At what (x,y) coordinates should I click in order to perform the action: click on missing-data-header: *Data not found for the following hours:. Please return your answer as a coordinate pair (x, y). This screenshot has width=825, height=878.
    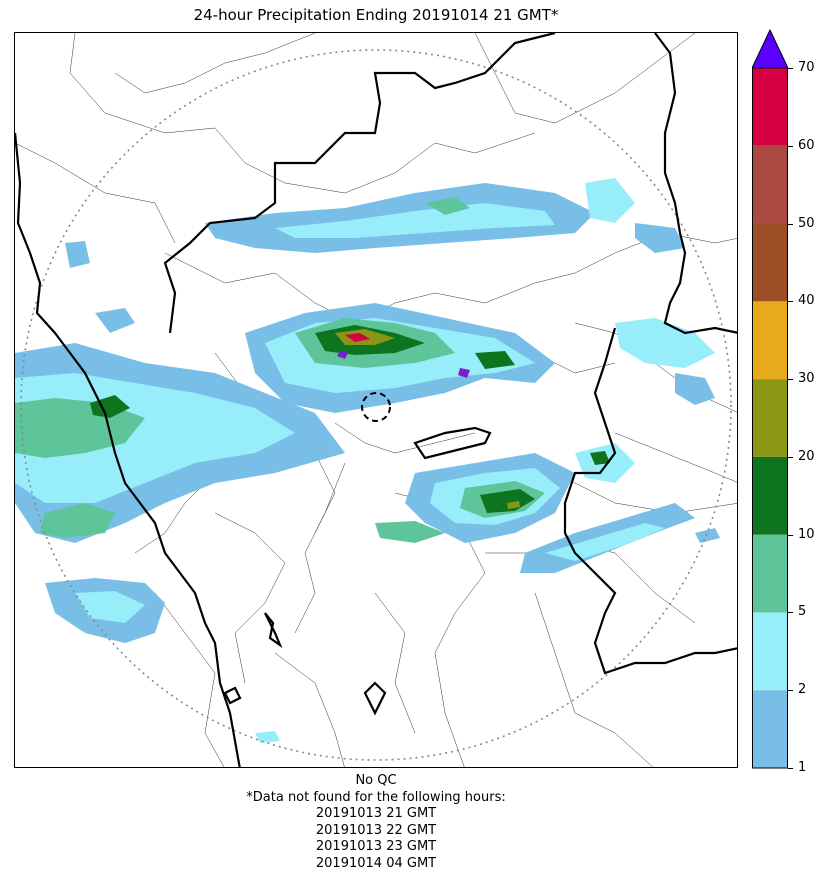
    Looking at the image, I should click on (376, 797).